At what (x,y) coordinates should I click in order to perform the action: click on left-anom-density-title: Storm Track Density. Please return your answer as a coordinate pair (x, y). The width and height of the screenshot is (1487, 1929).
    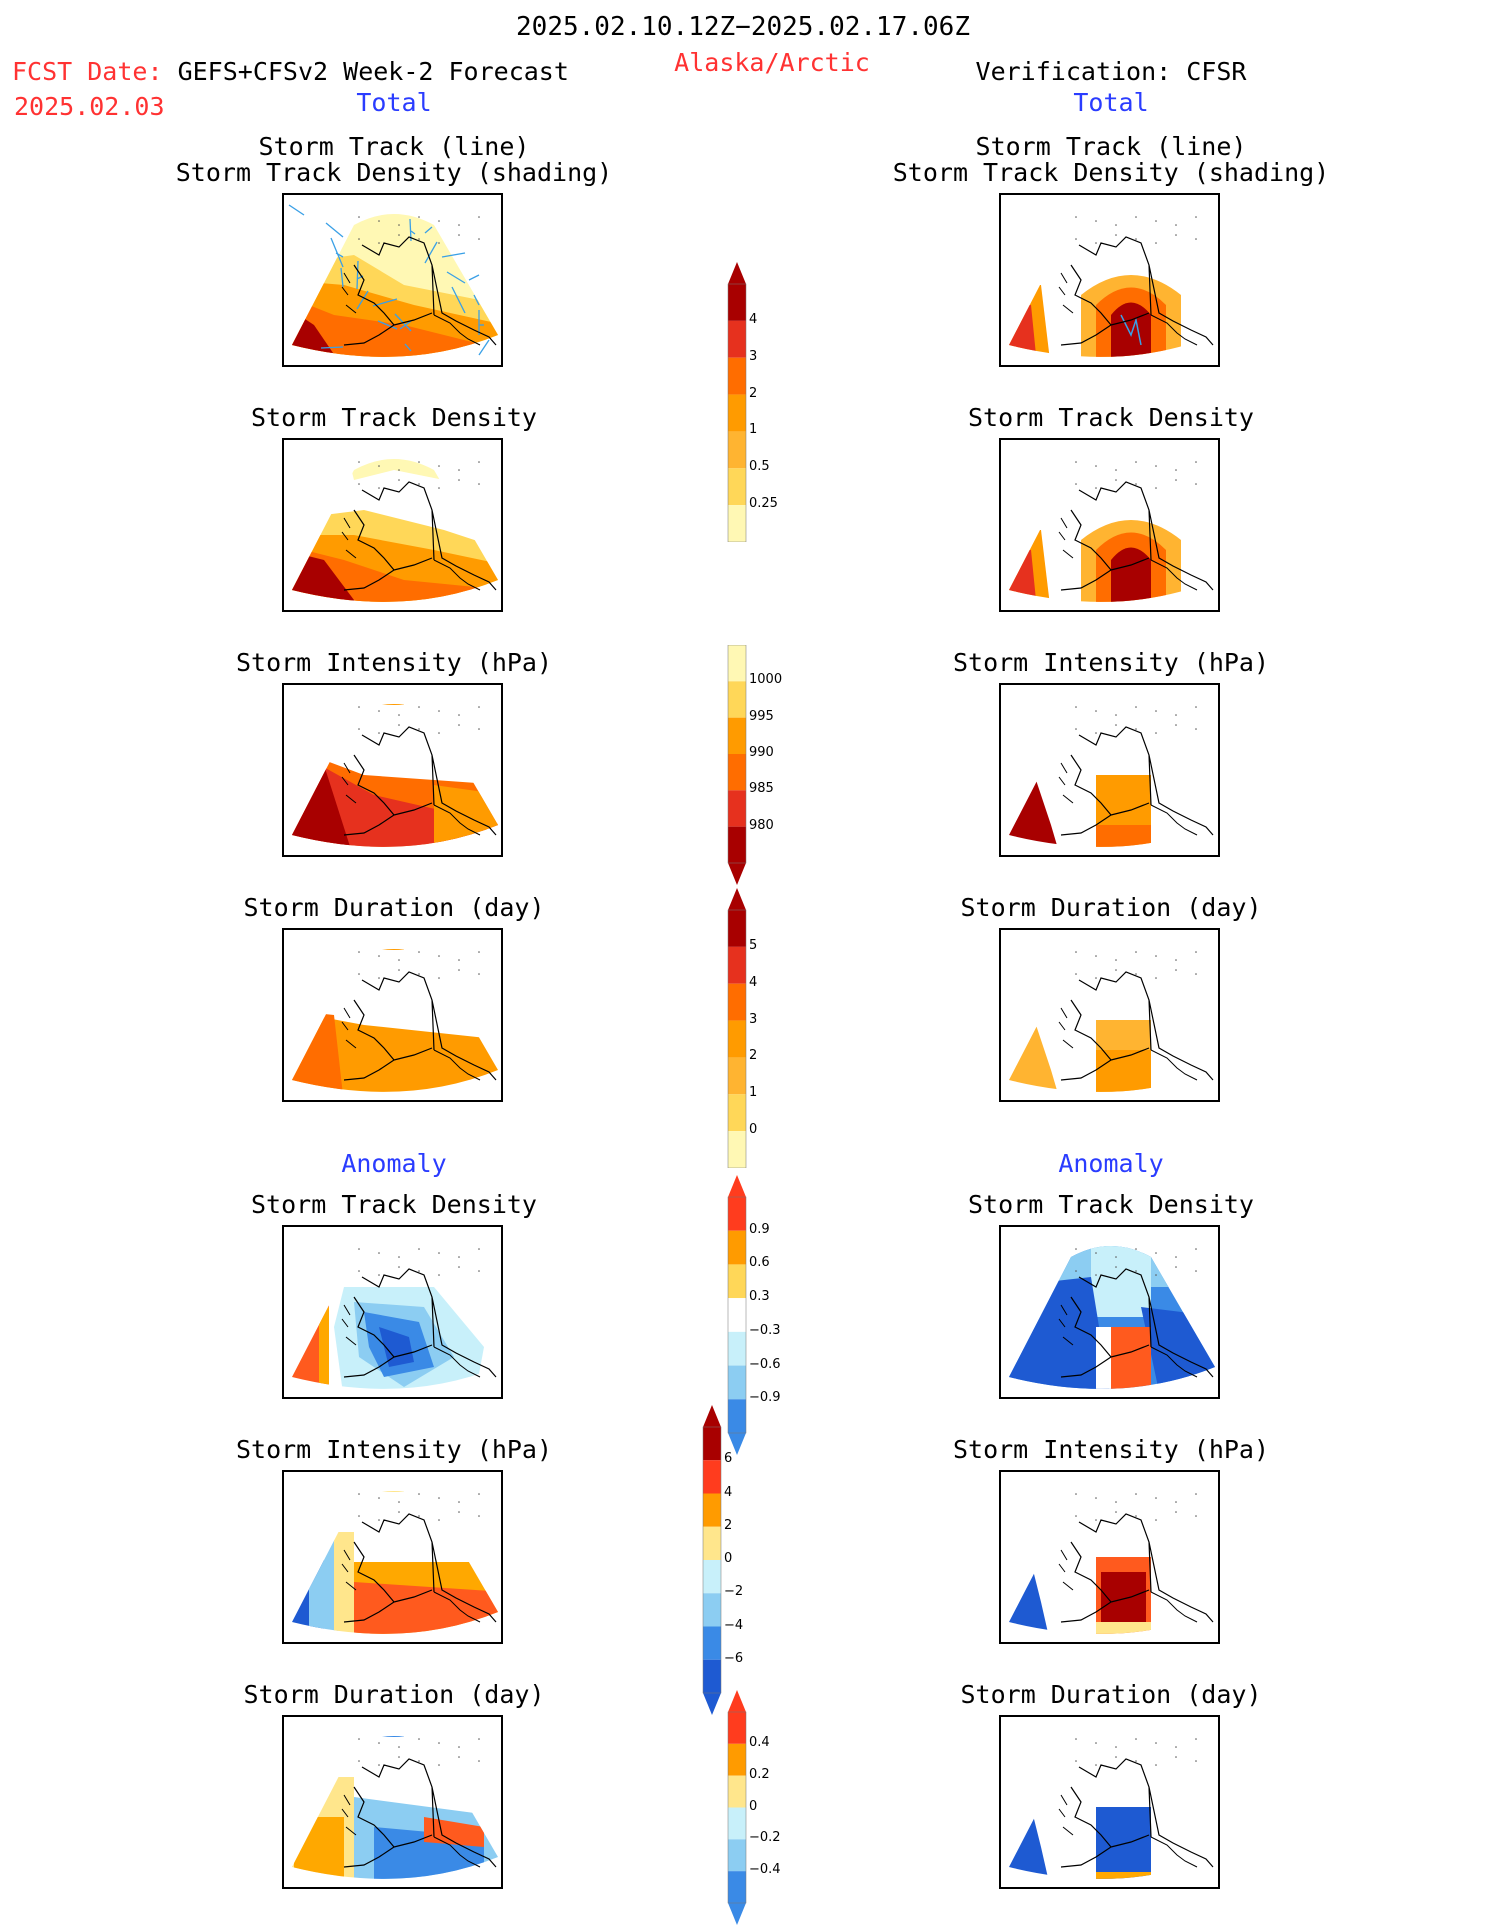
    Looking at the image, I should click on (394, 1204).